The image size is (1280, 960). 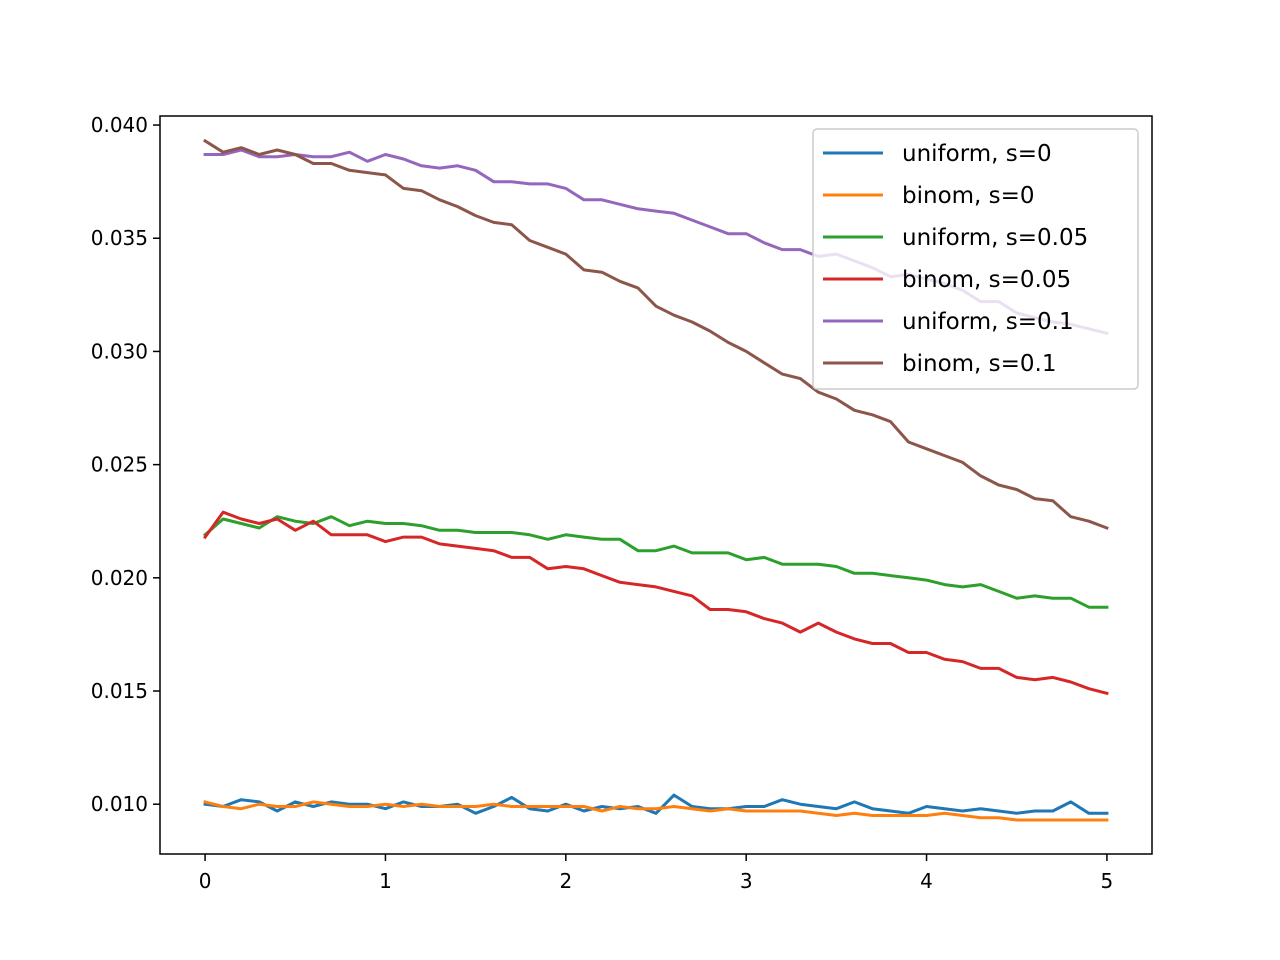 I want to click on x-tick-label: 5, so click(x=1107, y=881).